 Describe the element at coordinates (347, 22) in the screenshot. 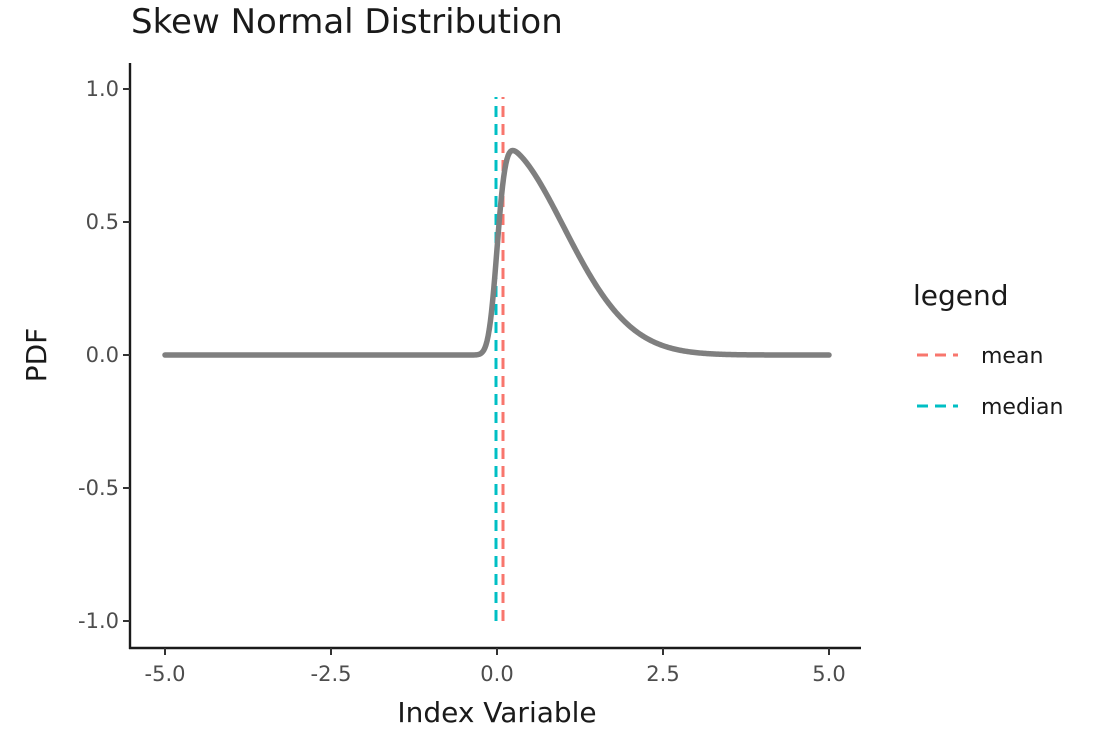

I see `chart-title: Skew Normal Distribution` at that location.